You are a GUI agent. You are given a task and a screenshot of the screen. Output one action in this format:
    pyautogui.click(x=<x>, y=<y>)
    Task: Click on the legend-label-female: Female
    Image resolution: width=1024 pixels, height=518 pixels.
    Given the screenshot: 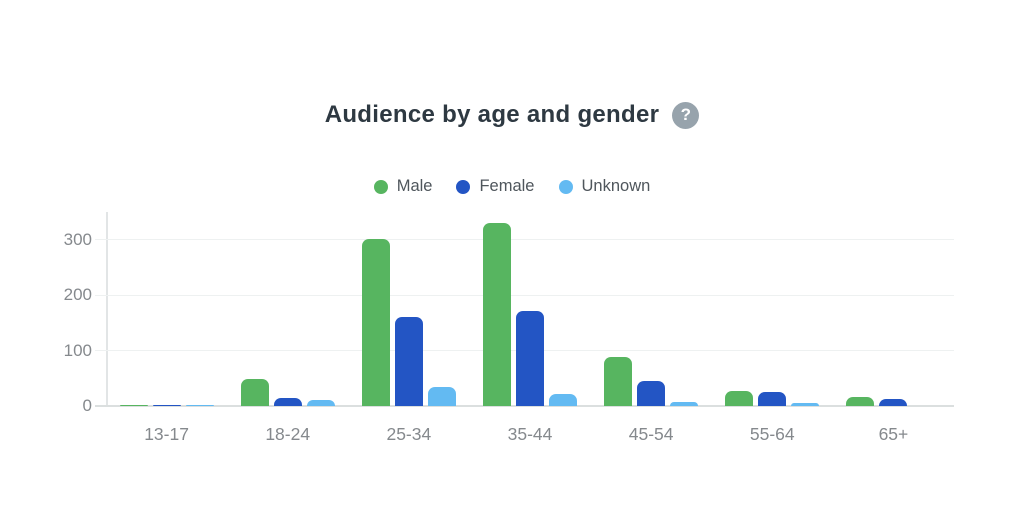 What is the action you would take?
    pyautogui.click(x=507, y=186)
    